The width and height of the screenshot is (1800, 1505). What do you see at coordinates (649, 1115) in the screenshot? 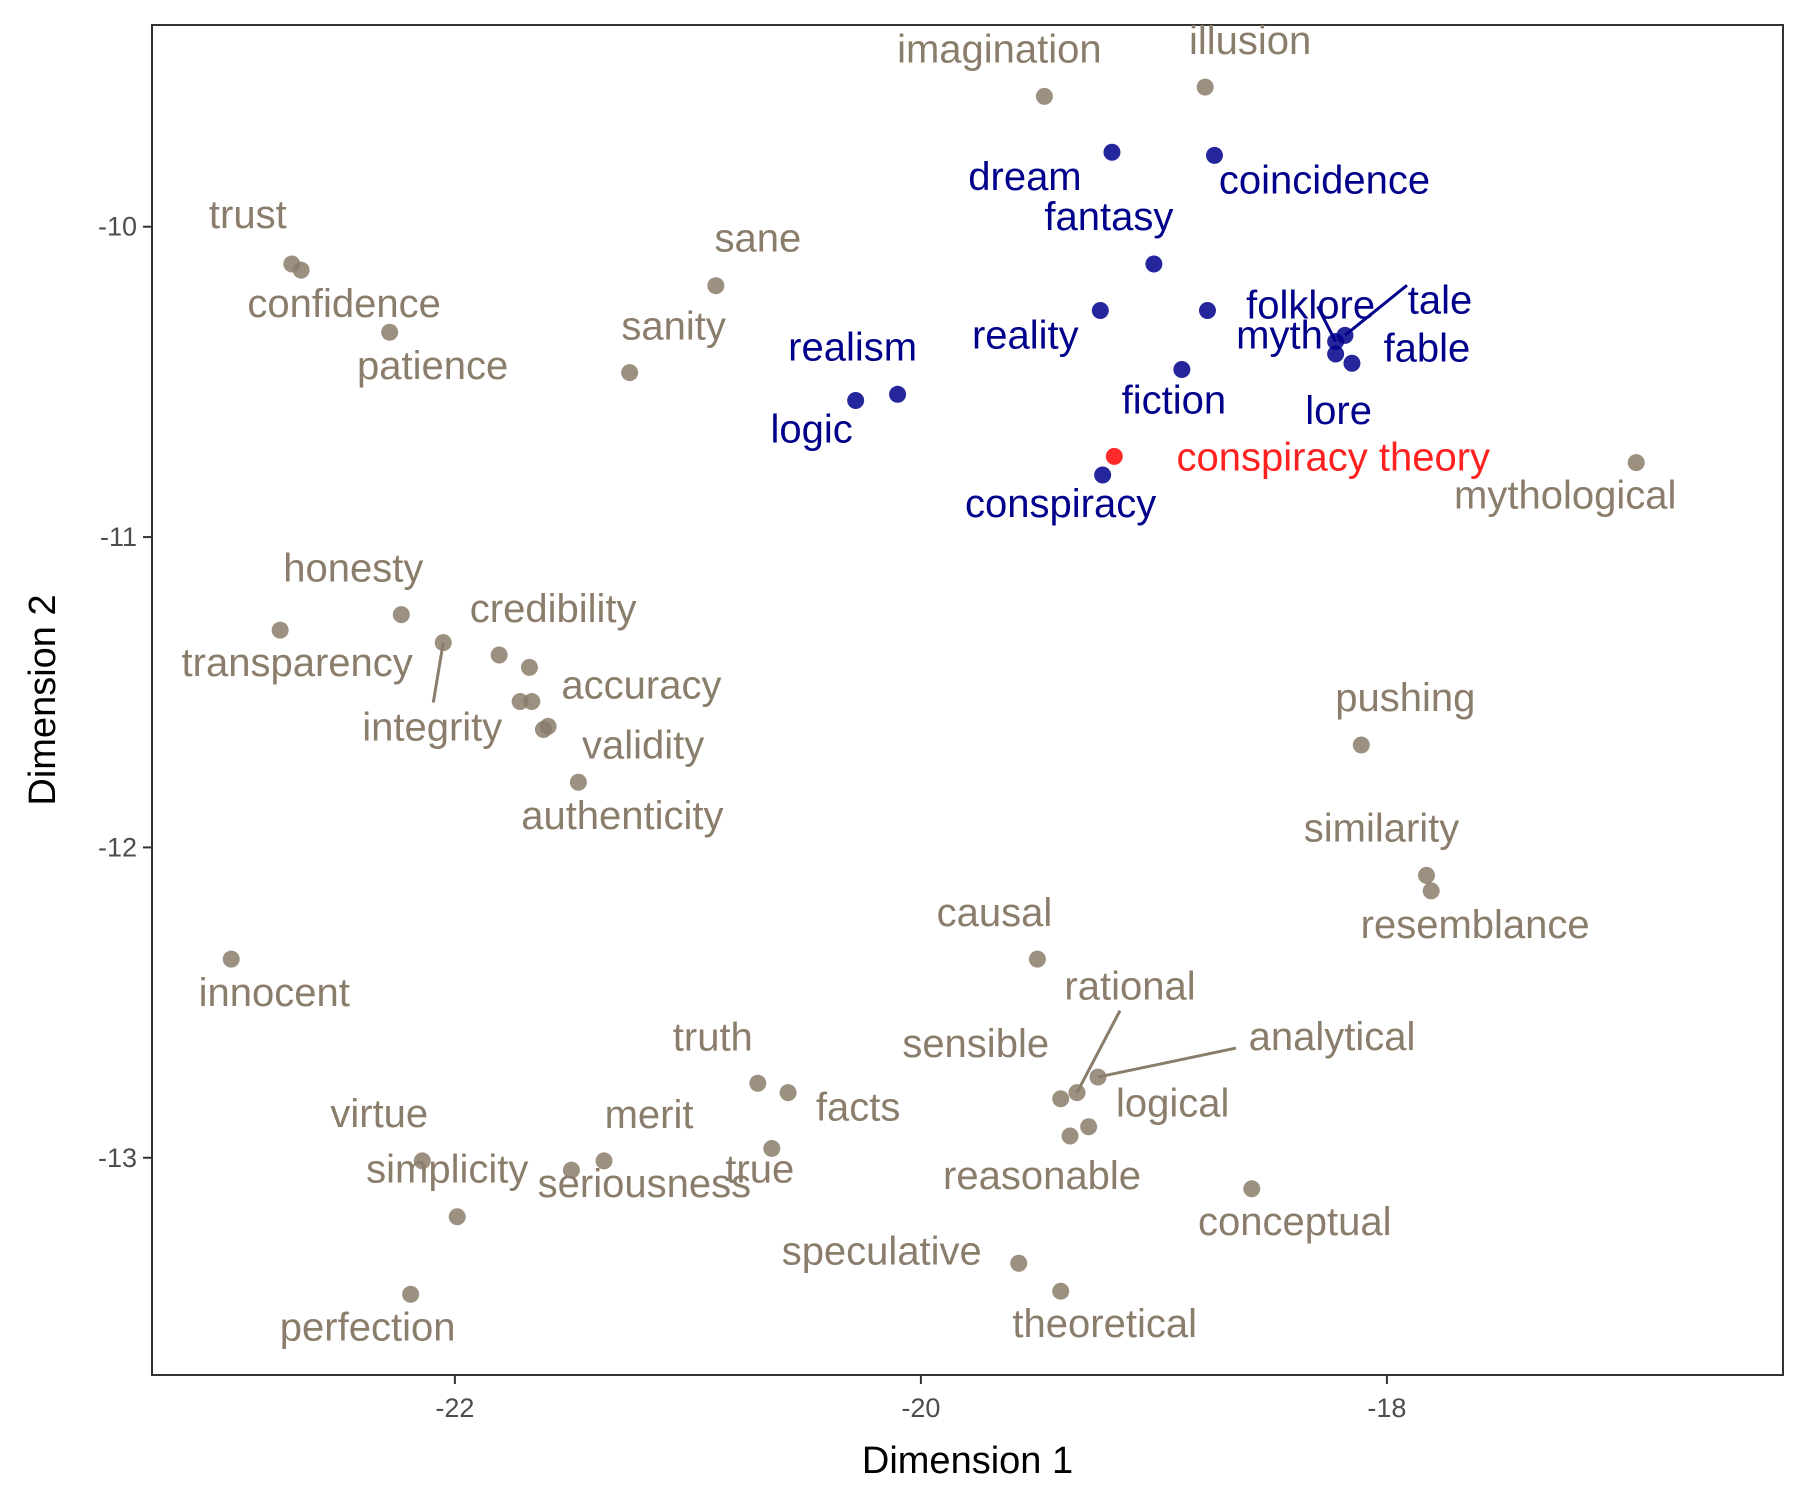
I see `label-merit: merit` at bounding box center [649, 1115].